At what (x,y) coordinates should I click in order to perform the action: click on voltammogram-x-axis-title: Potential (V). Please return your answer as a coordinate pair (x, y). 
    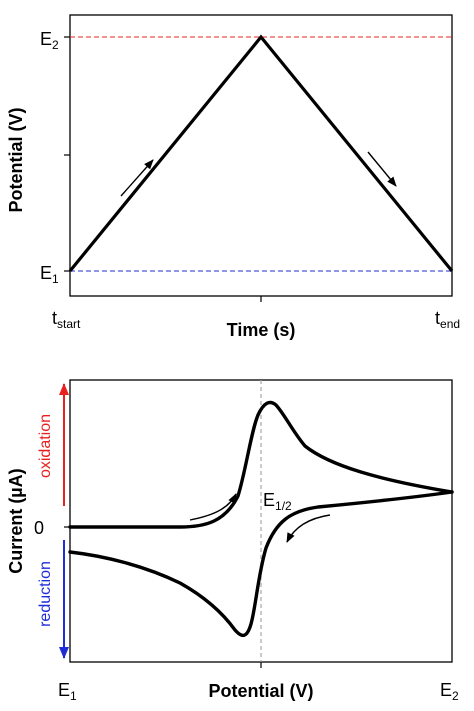
    Looking at the image, I should click on (260, 691).